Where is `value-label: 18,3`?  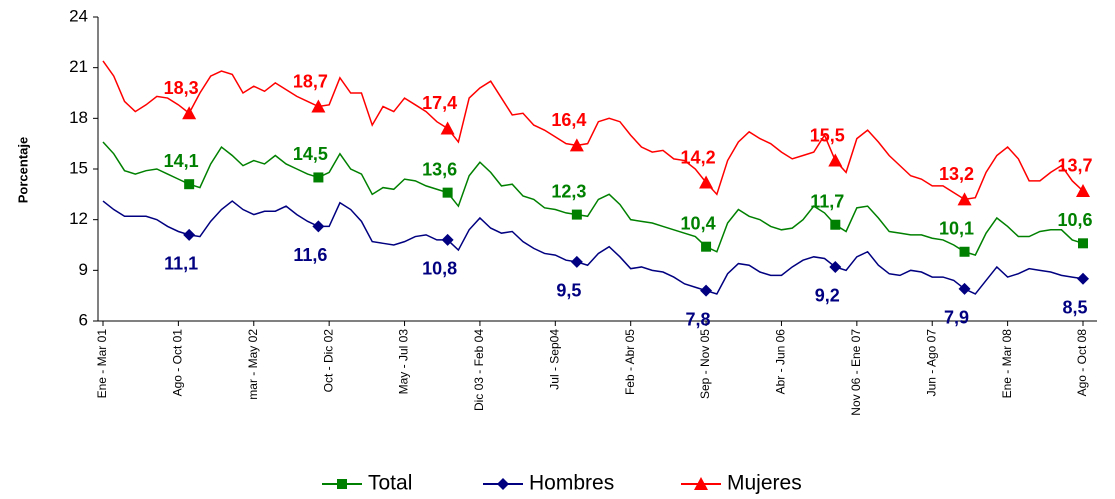 value-label: 18,3 is located at coordinates (181, 88).